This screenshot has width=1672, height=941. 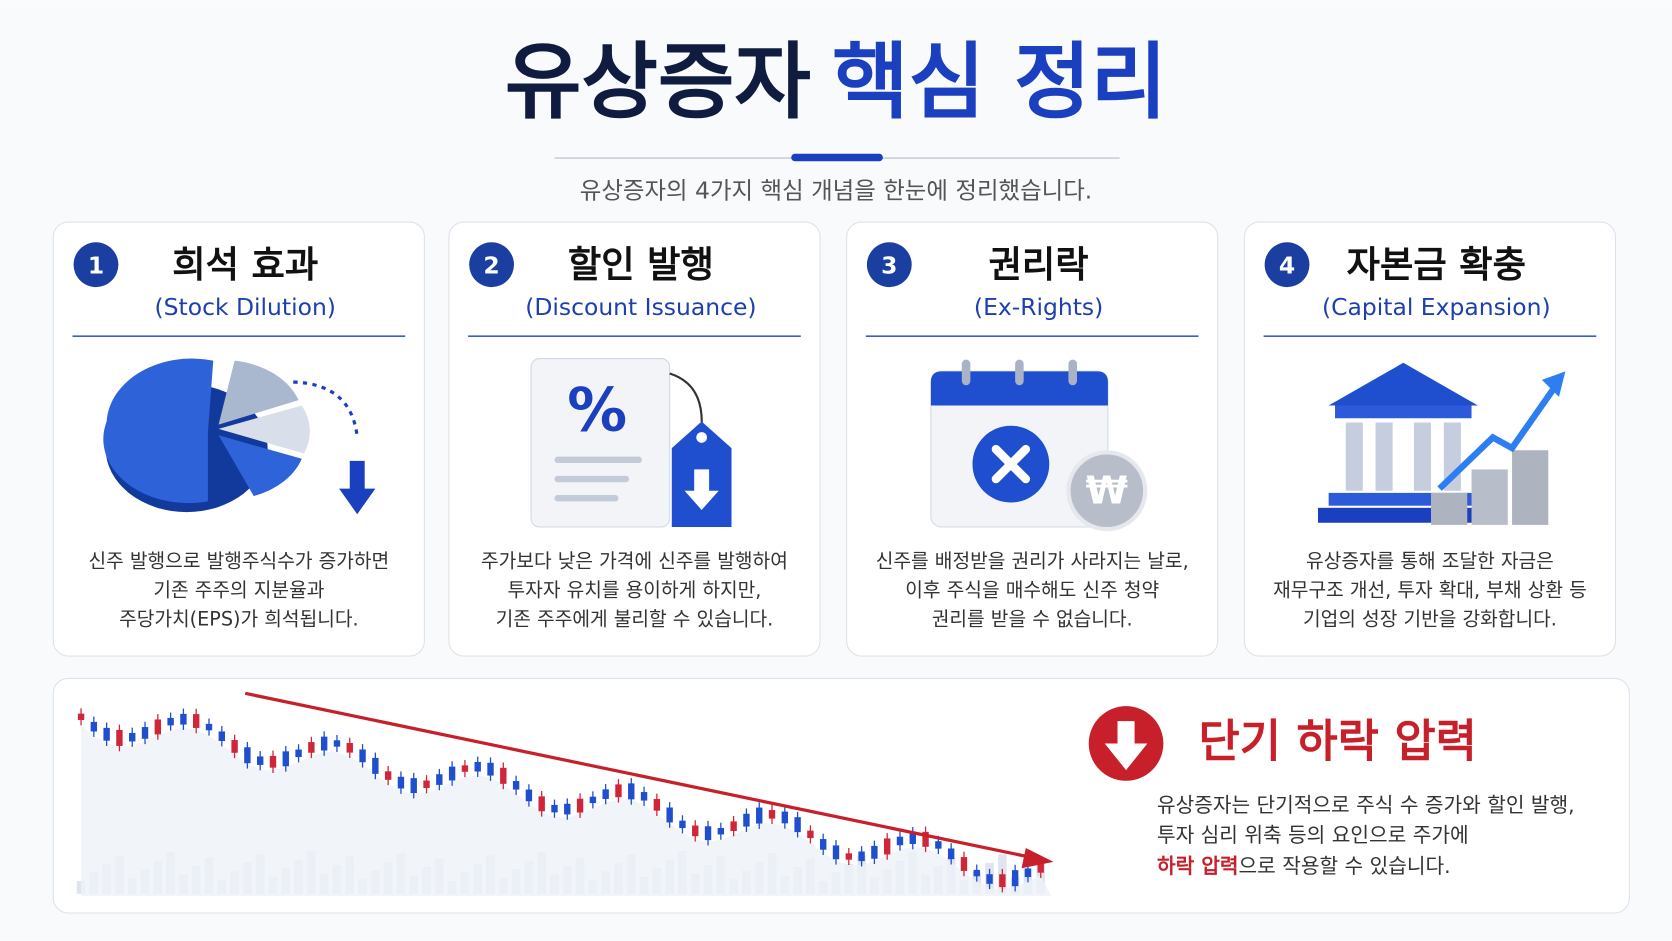 I want to click on card-subtitle: (Discount Issuance), so click(x=640, y=307).